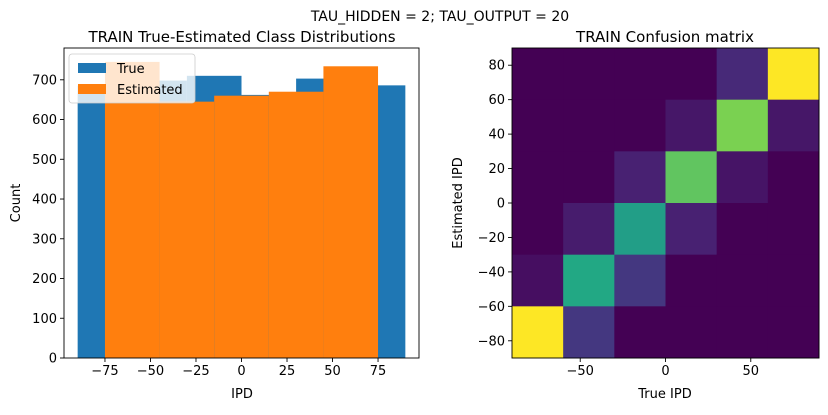  I want to click on cm-cell-r2-c0, so click(538, 177).